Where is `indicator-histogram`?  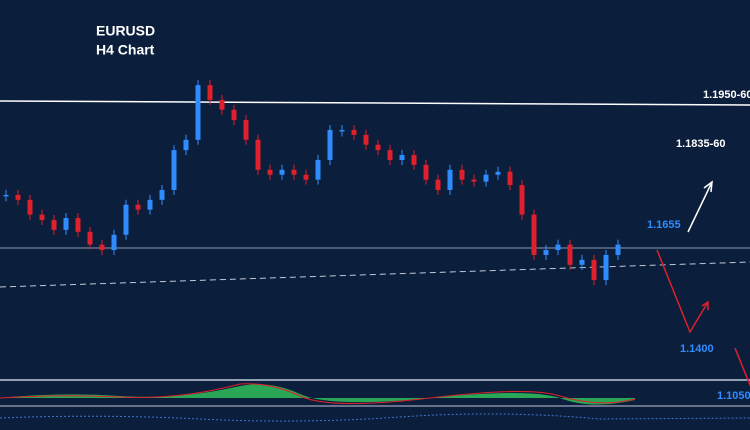
indicator-histogram is located at coordinates (317, 394).